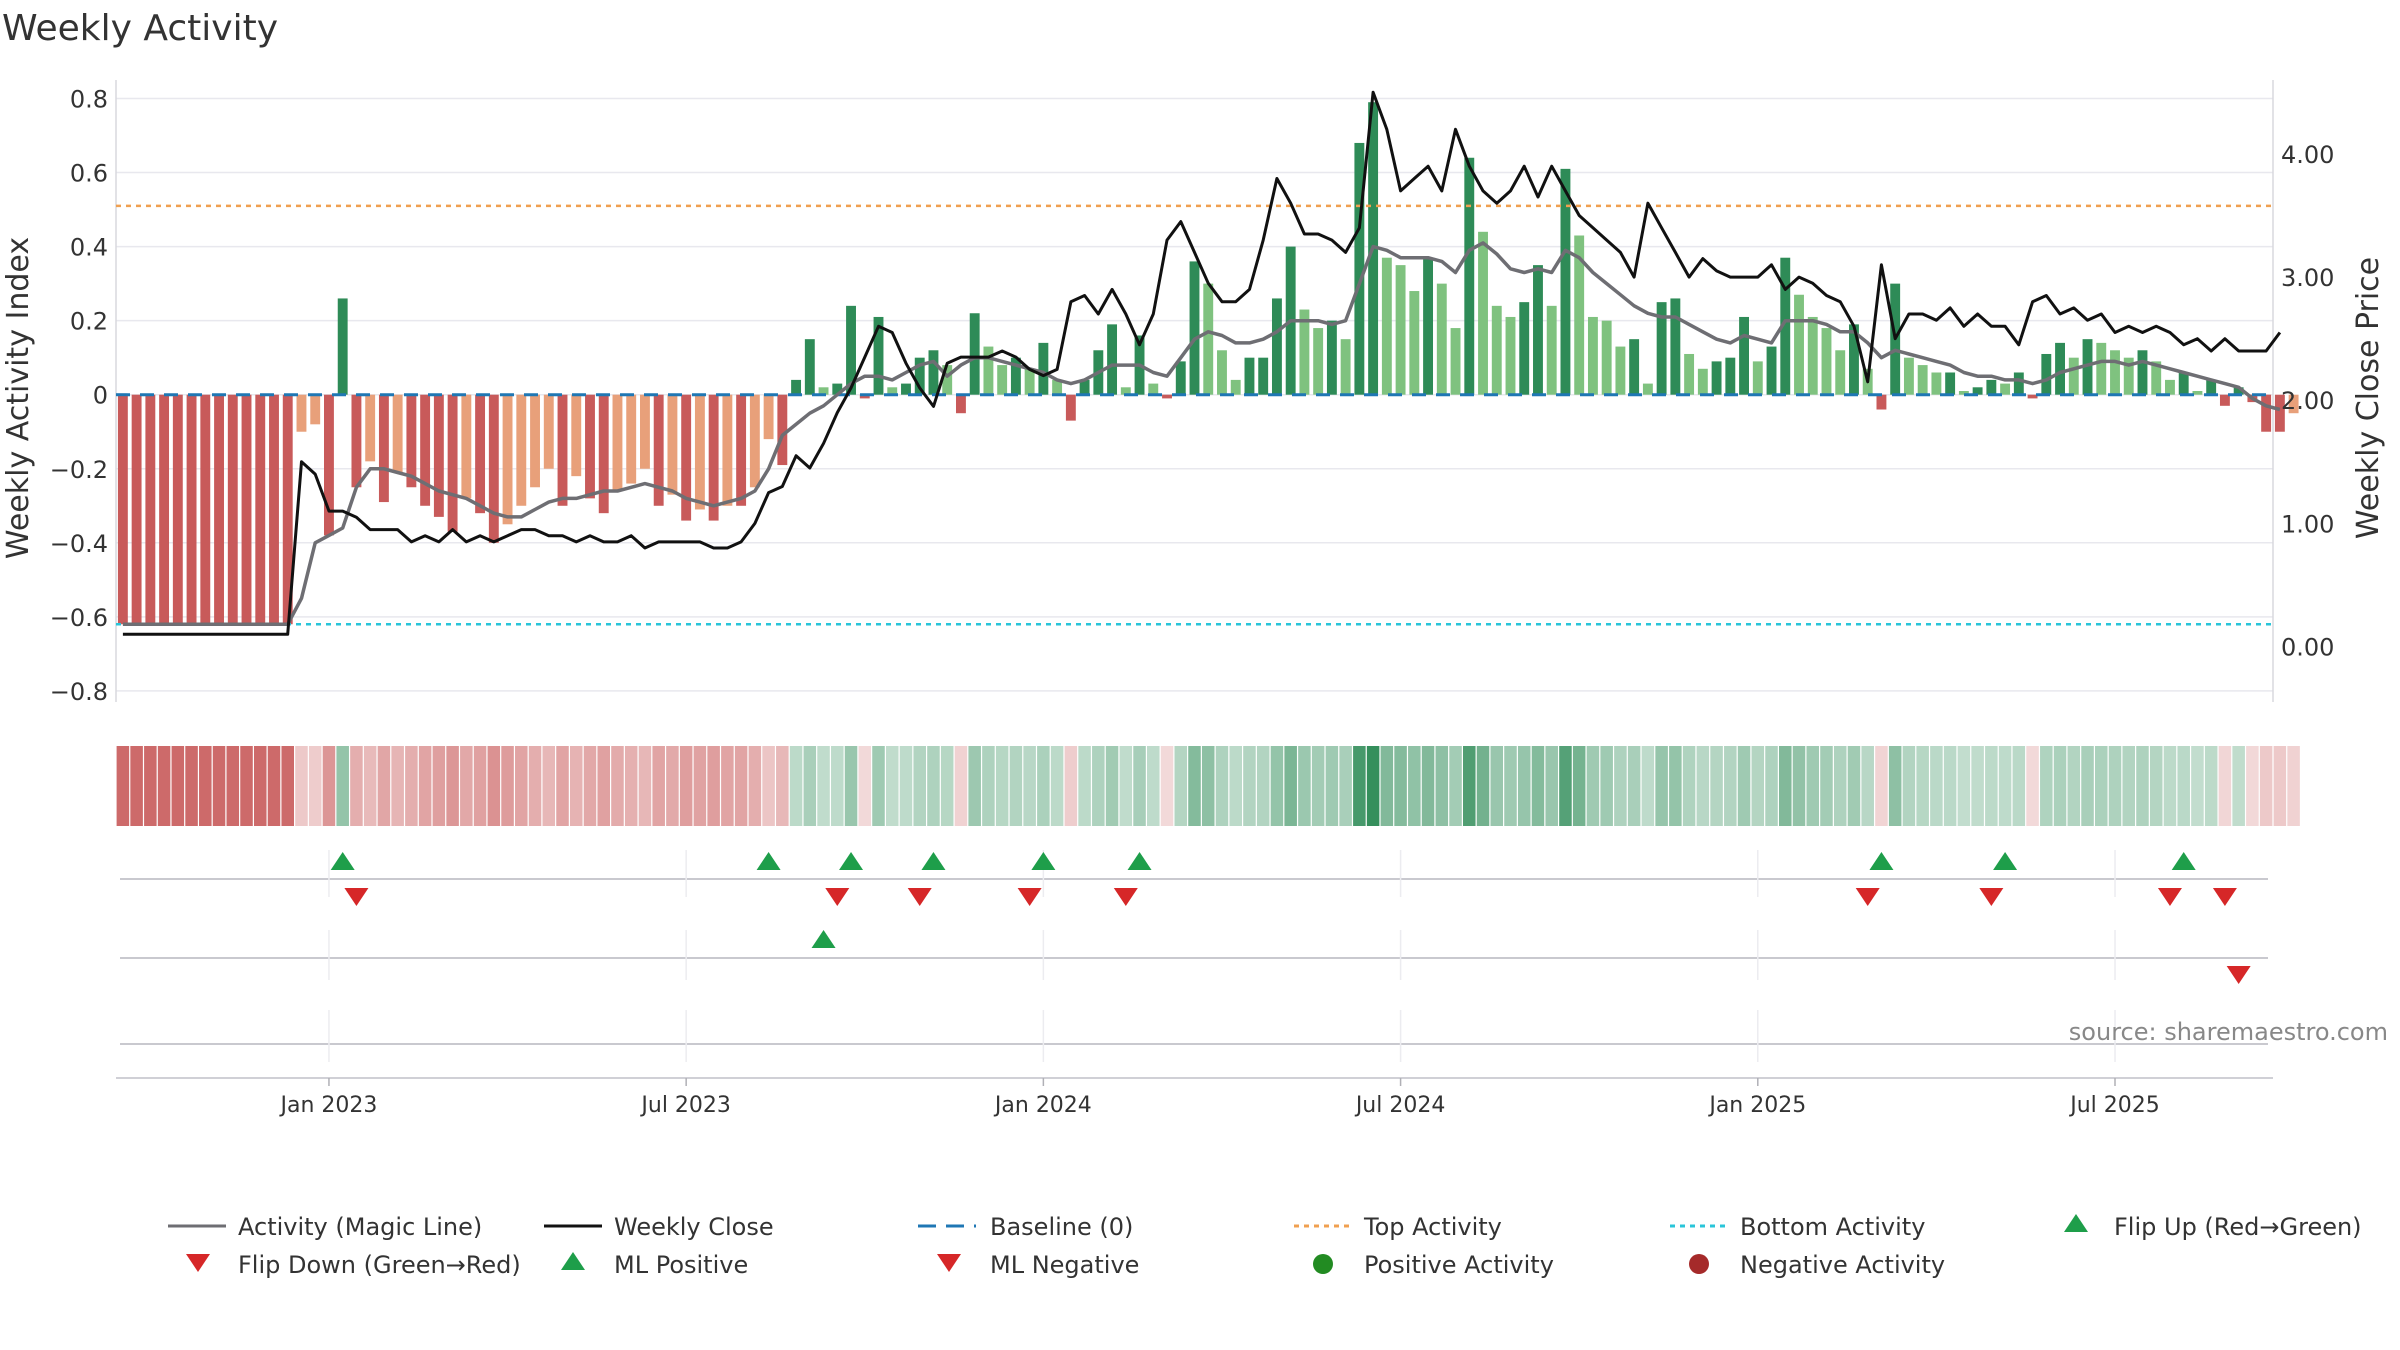 Image resolution: width=2400 pixels, height=1350 pixels. Describe the element at coordinates (1064, 1265) in the screenshot. I see `legend-label-ml-negative: ML Negative` at that location.